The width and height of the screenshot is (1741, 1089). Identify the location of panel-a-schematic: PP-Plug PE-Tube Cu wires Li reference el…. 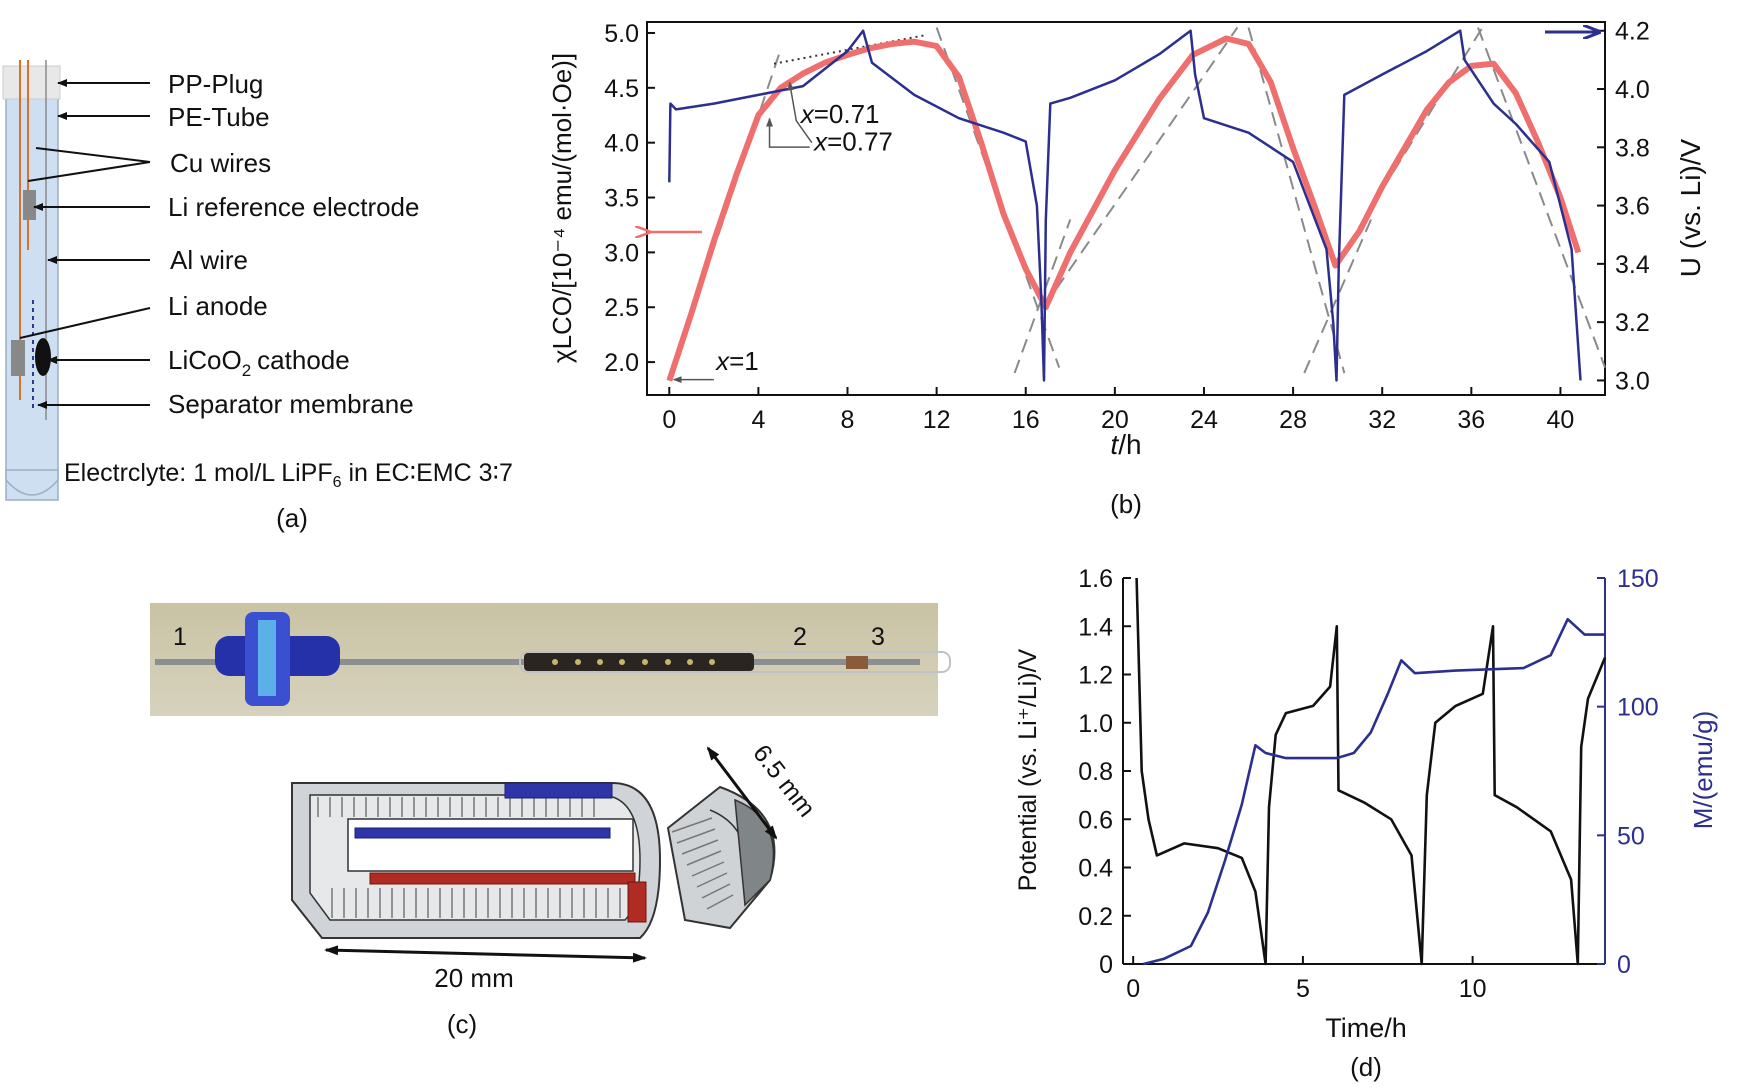
(257, 296).